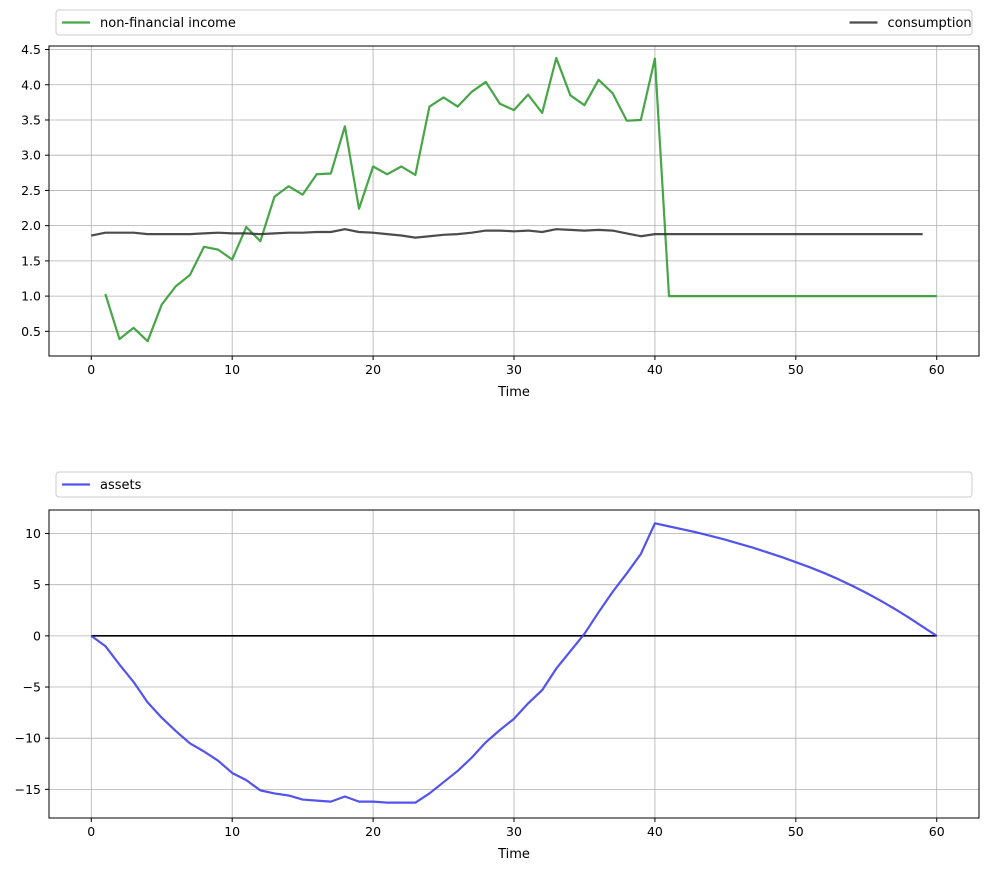  What do you see at coordinates (33, 533) in the screenshot?
I see `bottom-ytick-label-10: 10` at bounding box center [33, 533].